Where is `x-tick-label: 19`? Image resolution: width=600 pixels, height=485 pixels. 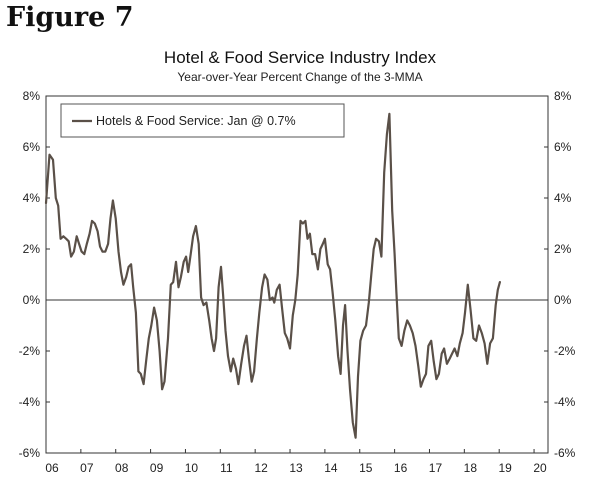
x-tick-label: 19 is located at coordinates (506, 468).